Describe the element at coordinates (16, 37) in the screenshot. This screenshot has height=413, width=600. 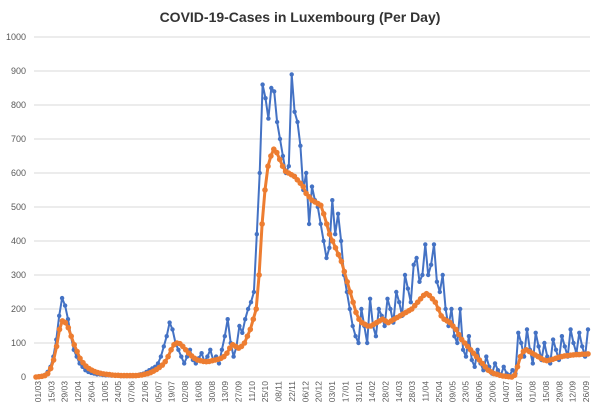
I see `y-tick-label: 1000` at that location.